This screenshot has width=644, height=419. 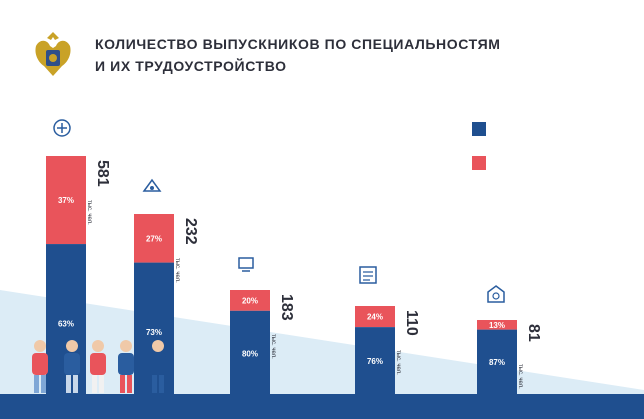 I want to click on bottom-band, so click(x=322, y=406).